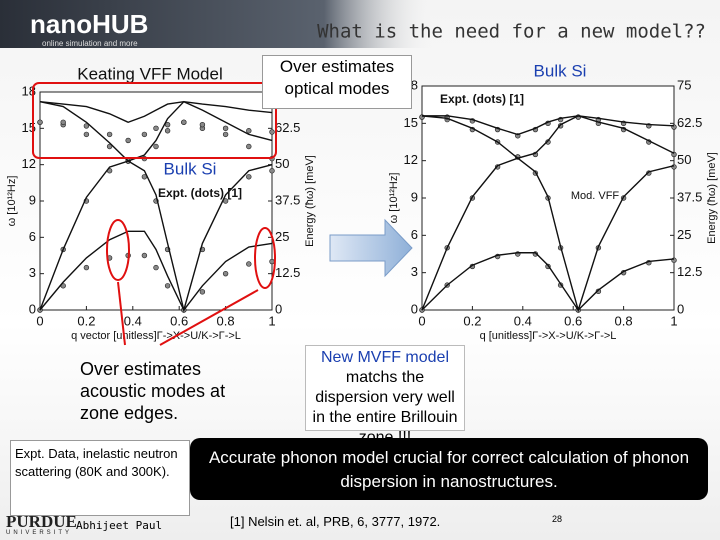 This screenshot has width=720, height=540. What do you see at coordinates (411, 122) in the screenshot?
I see `y-tick-label: 15` at bounding box center [411, 122].